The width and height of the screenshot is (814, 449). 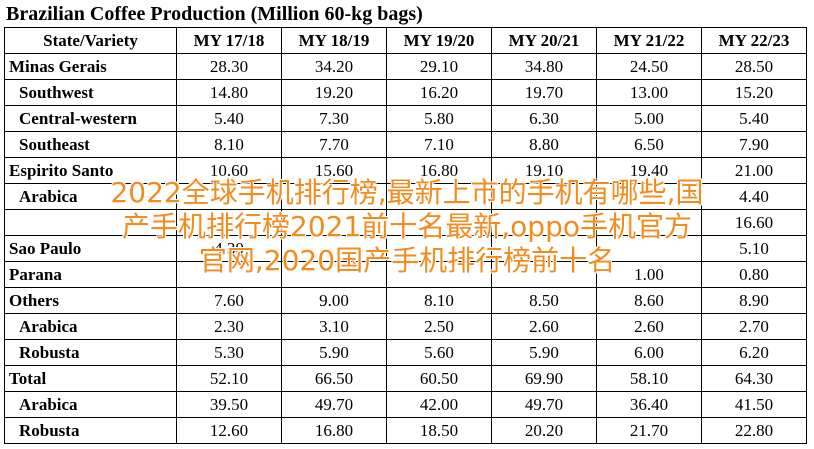 I want to click on table-cell: 7.30, so click(x=334, y=118).